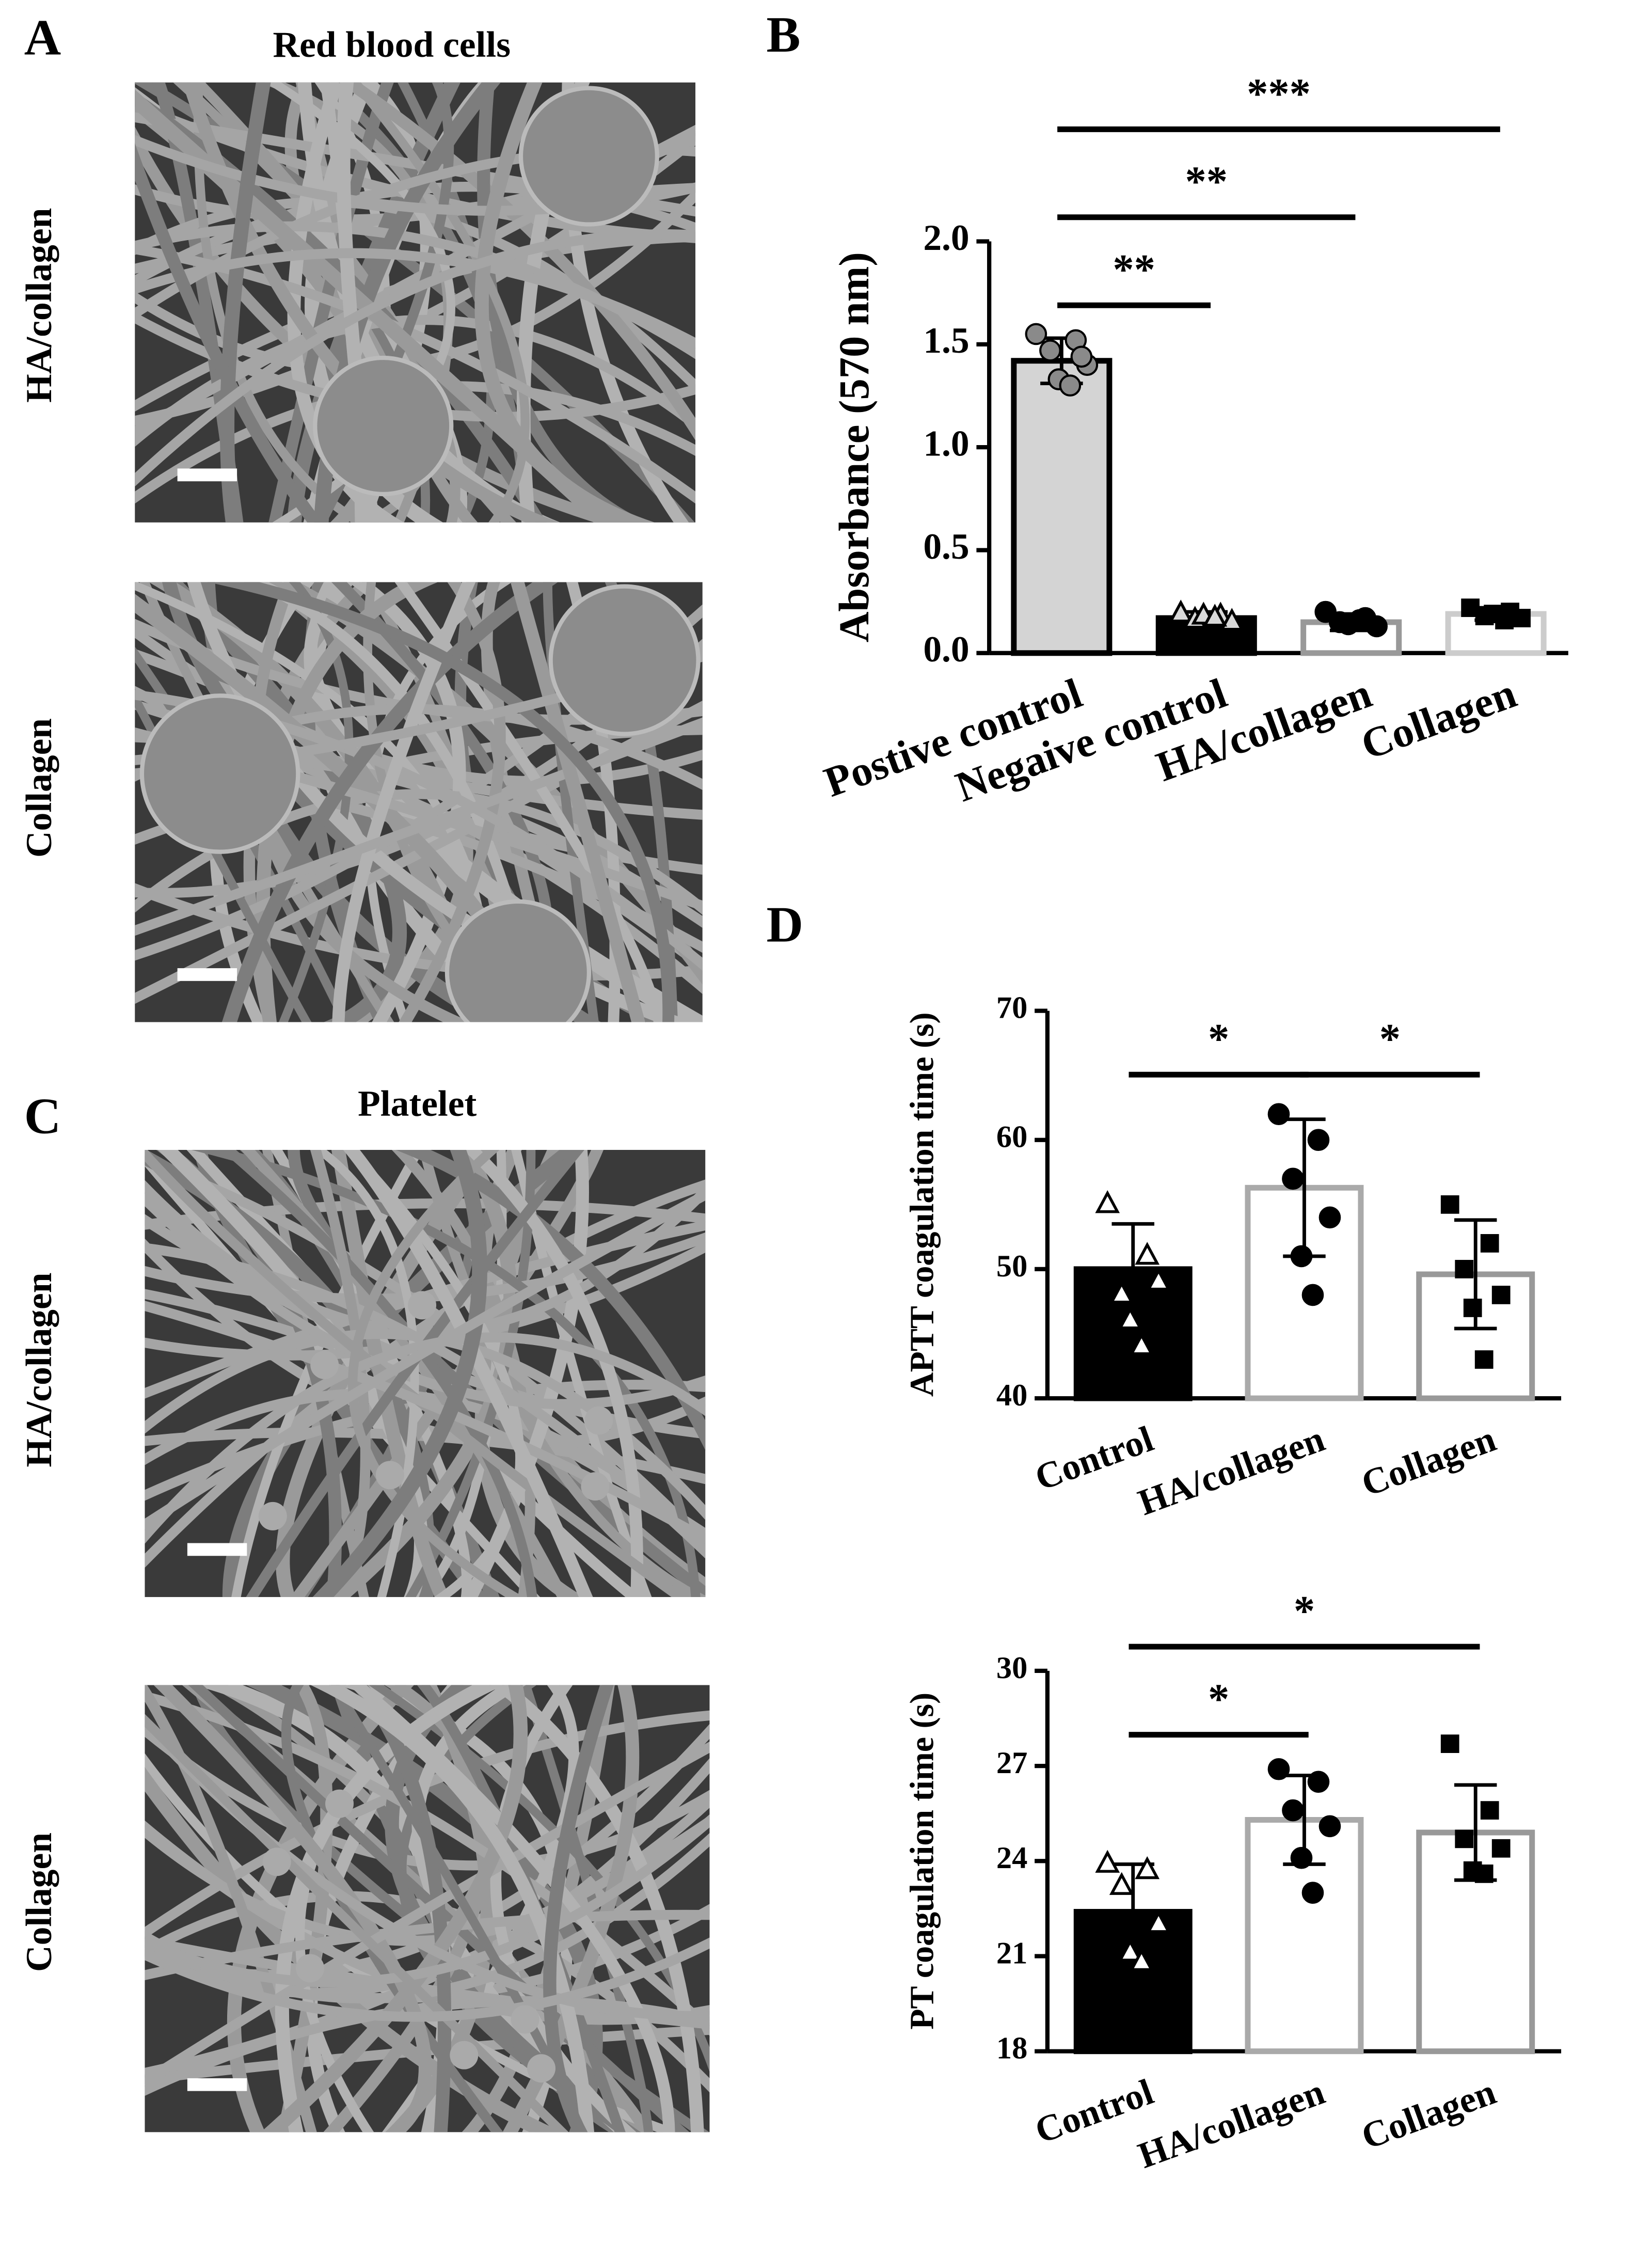 The width and height of the screenshot is (1652, 2243). I want to click on significance-label: **, so click(1134, 270).